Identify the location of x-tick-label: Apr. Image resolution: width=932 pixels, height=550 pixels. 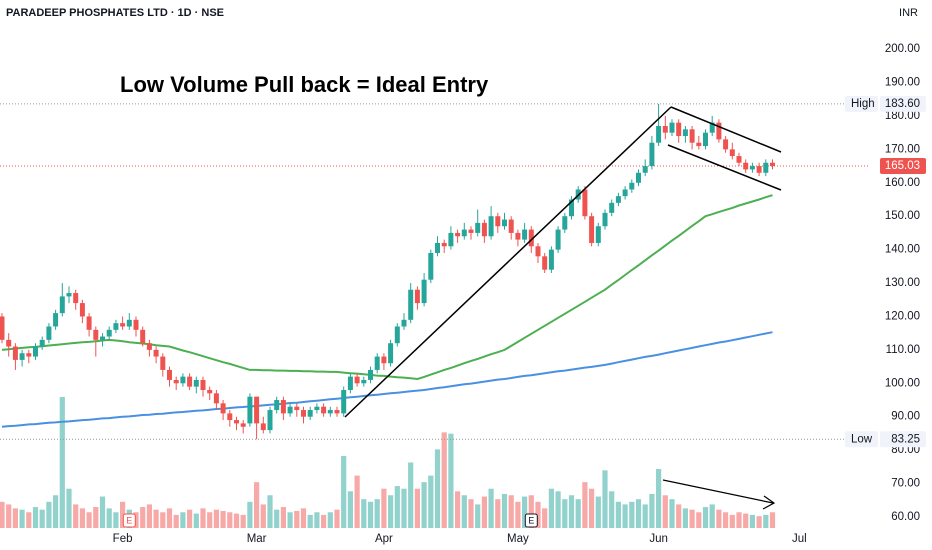
(384, 539).